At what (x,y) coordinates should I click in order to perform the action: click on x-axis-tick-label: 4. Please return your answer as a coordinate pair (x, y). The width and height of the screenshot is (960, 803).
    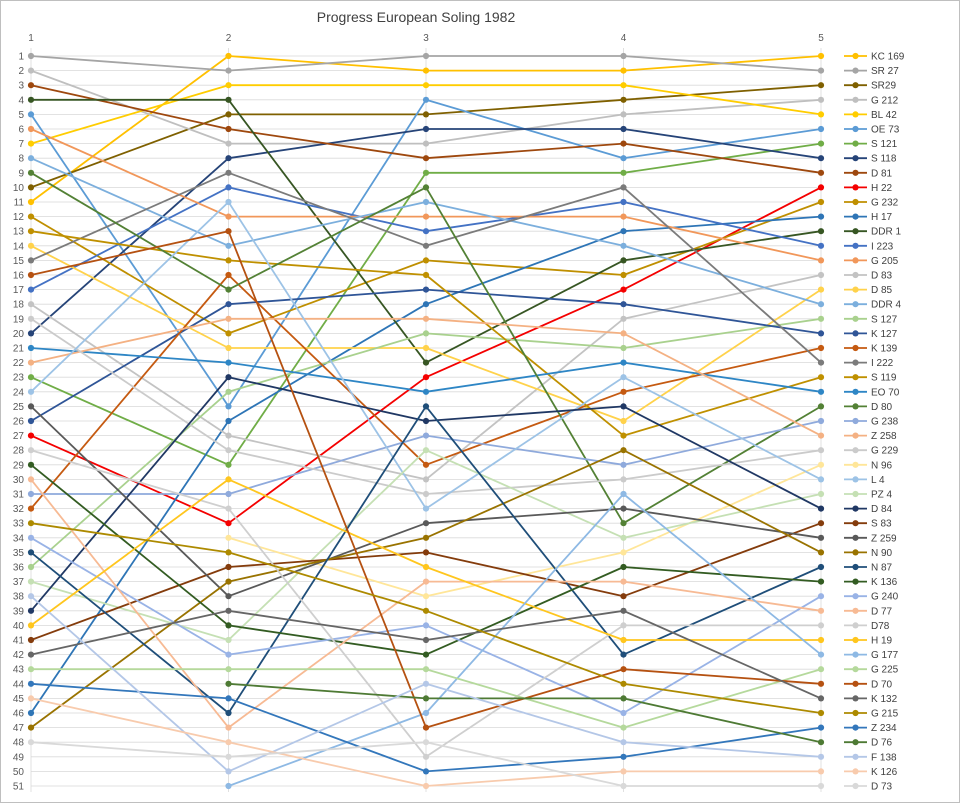
    Looking at the image, I should click on (624, 38).